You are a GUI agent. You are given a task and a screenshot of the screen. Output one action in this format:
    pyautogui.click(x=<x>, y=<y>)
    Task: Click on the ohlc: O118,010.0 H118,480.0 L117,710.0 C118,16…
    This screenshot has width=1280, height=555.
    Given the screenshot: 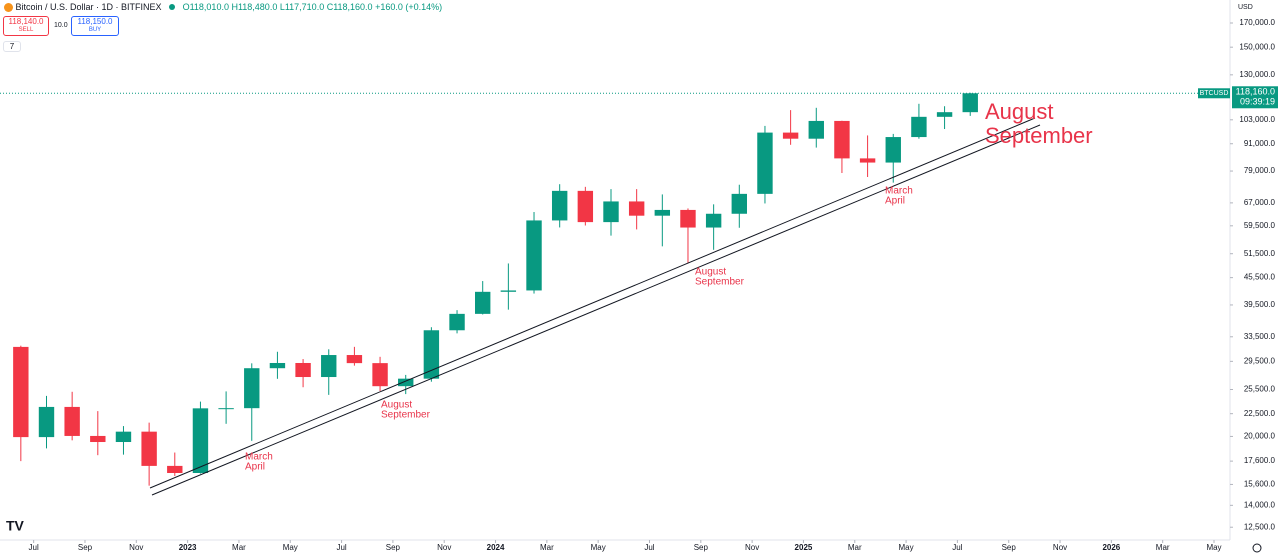 What is the action you would take?
    pyautogui.click(x=312, y=7)
    